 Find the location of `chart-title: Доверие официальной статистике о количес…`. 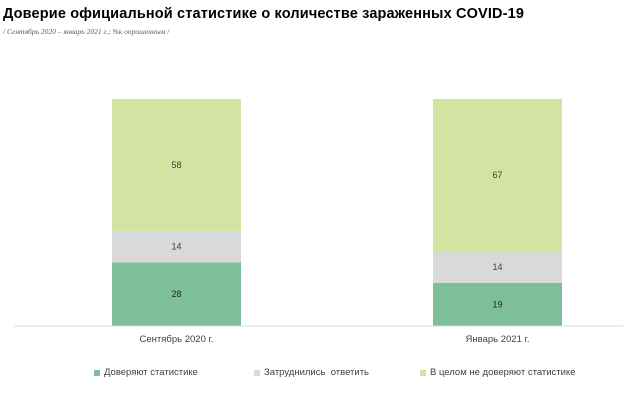

chart-title: Доверие официальной статистике о количес… is located at coordinates (264, 14).